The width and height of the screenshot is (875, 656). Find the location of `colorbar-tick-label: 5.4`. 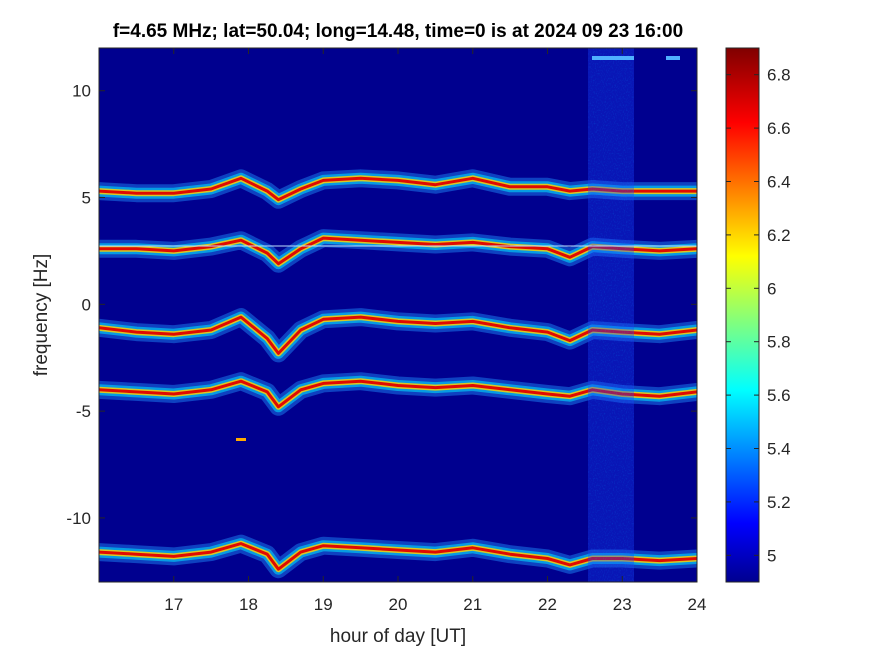

colorbar-tick-label: 5.4 is located at coordinates (779, 449).